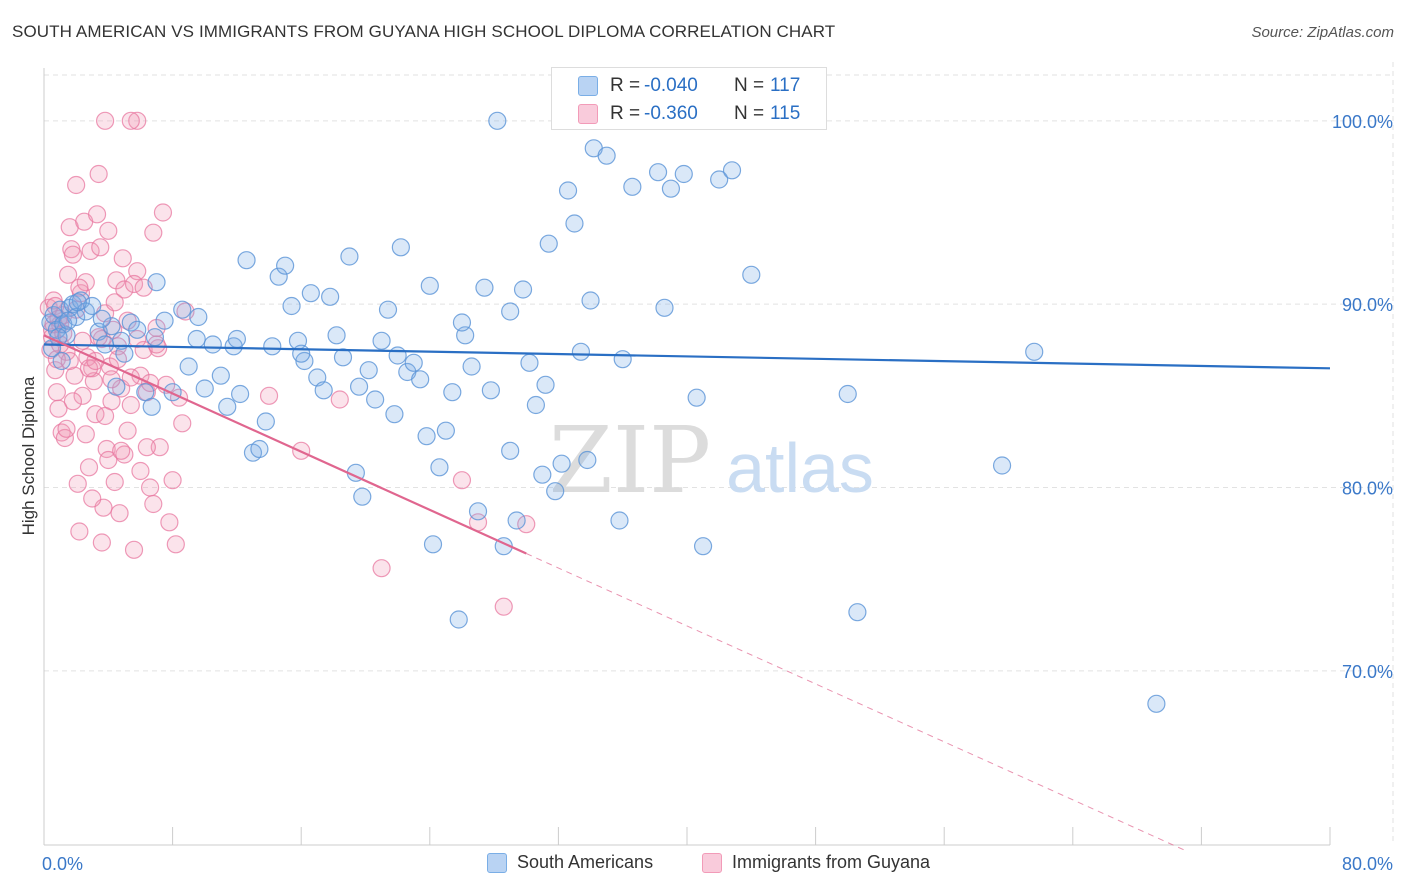  What do you see at coordinates (711, 460) in the screenshot?
I see `watermark: ZIP atlas` at bounding box center [711, 460].